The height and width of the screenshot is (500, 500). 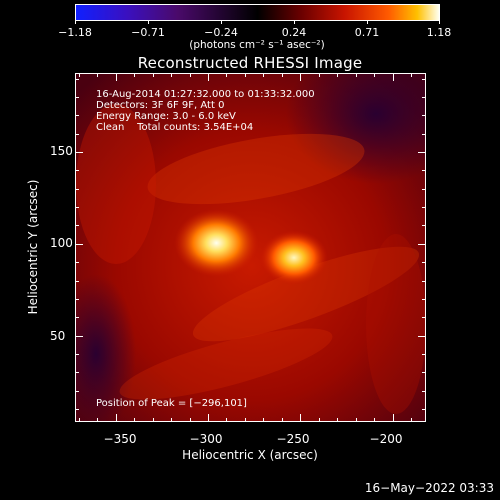 I want to click on colorbar, so click(x=257, y=12).